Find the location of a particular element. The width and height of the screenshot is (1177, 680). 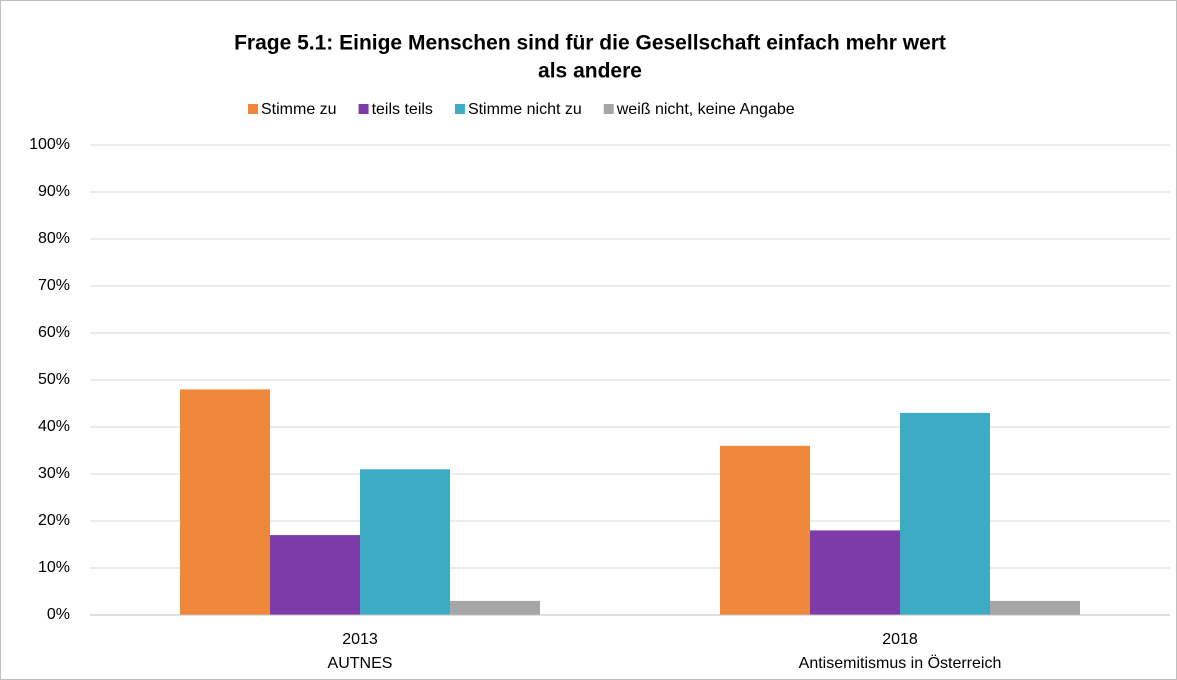

y-tick-label: 100% is located at coordinates (49, 144).